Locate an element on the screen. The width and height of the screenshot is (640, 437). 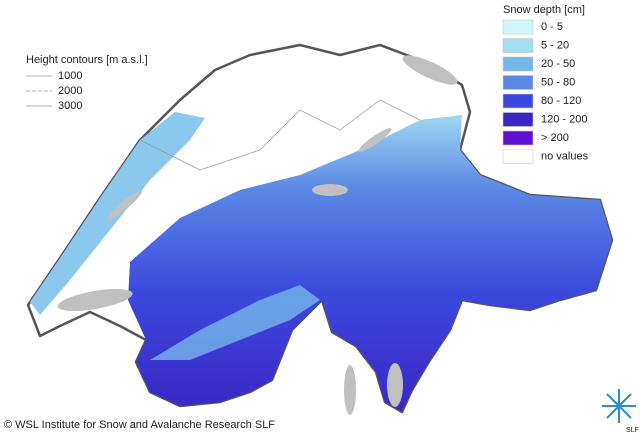
legend-label: 80 - 120 is located at coordinates (561, 101).